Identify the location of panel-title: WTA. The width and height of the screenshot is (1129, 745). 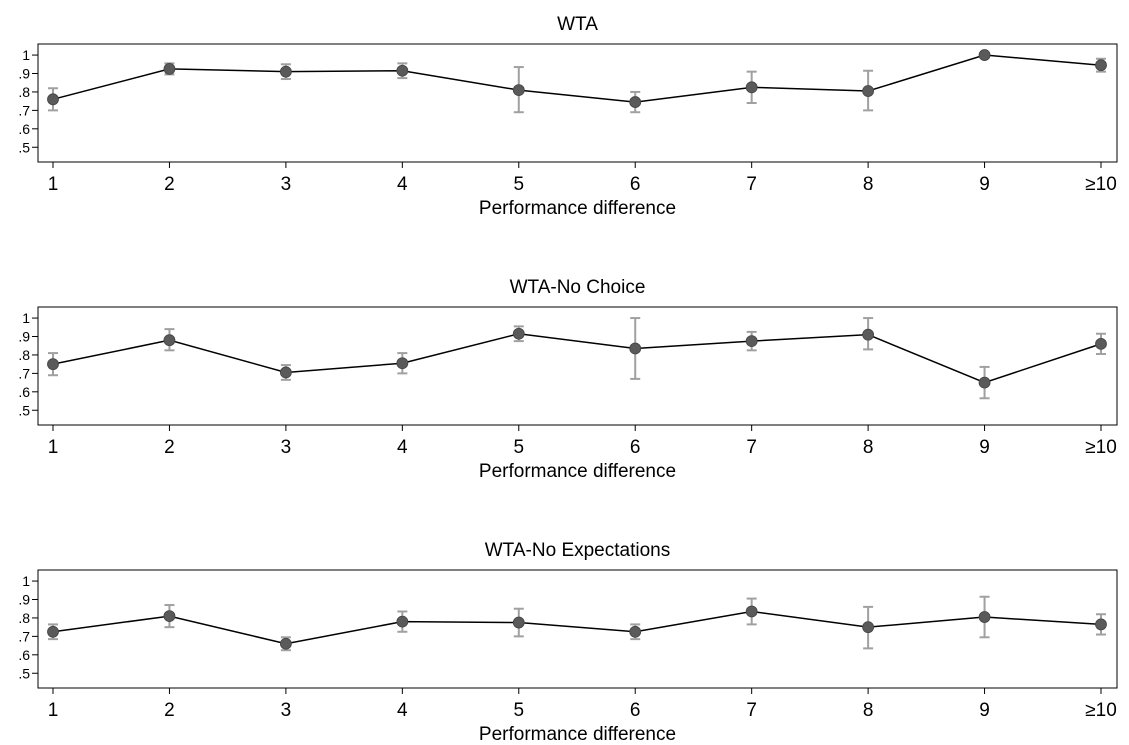
(577, 24).